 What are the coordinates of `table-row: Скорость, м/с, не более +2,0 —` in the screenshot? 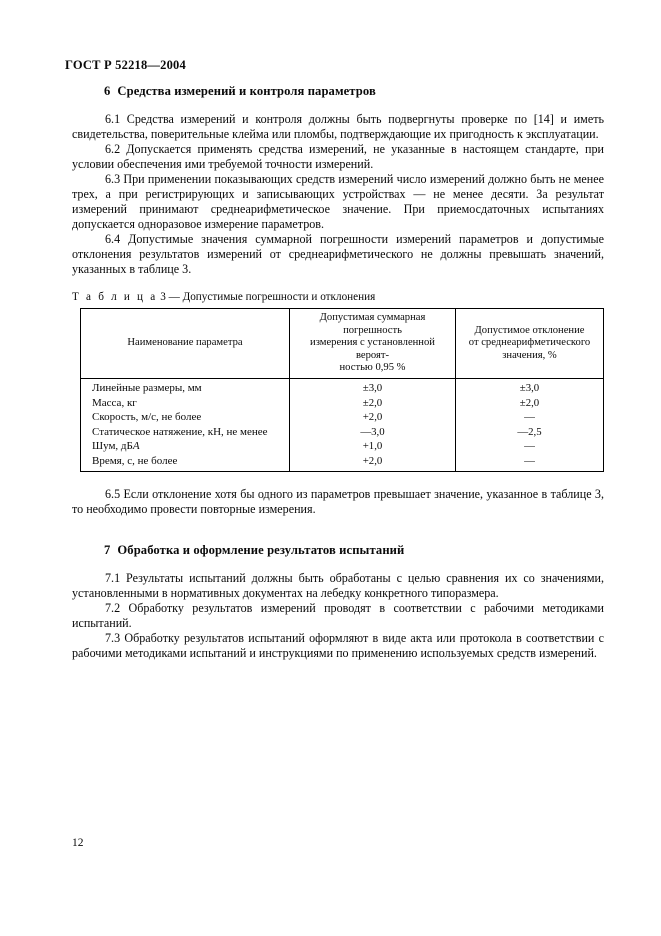 It's located at (342, 417).